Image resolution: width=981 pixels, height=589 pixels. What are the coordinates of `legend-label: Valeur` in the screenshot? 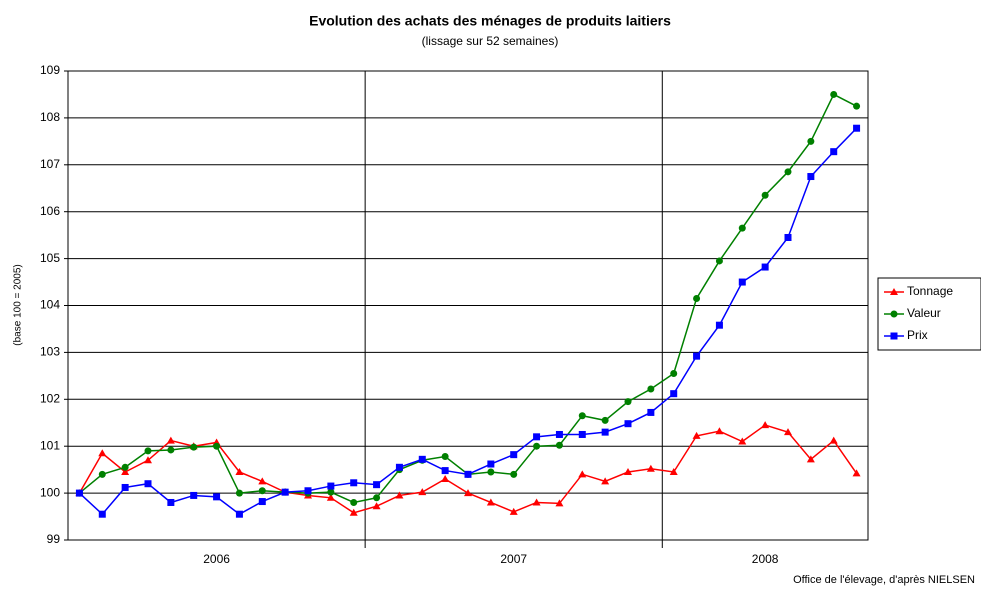 It's located at (924, 313).